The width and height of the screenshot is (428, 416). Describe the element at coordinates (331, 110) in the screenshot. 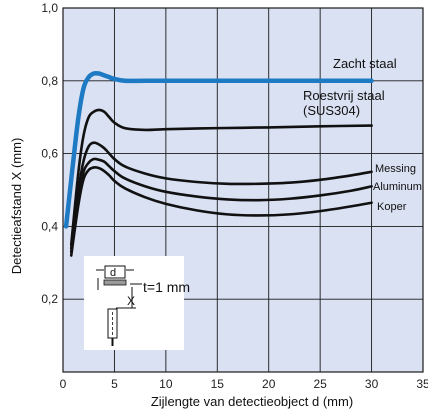

I see `series-label-roestvrij-staal-sus304: (SUS304)` at that location.